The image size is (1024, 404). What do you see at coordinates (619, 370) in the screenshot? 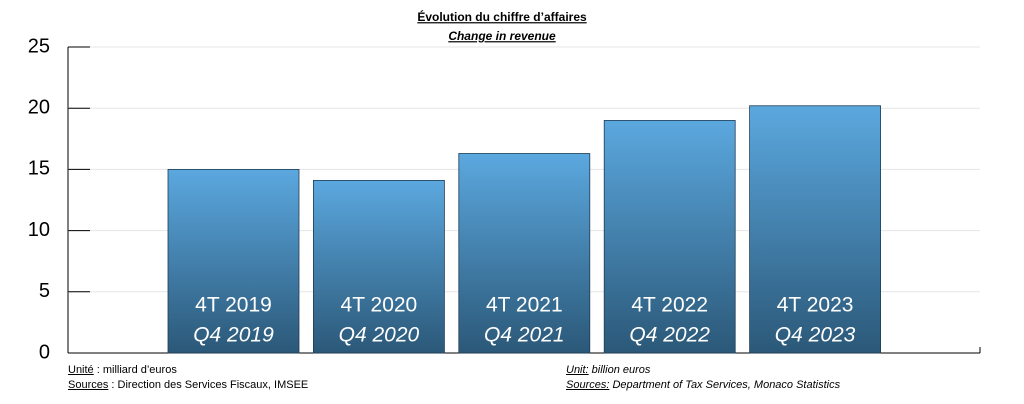
I see `unit-en-text: billion euros` at bounding box center [619, 370].